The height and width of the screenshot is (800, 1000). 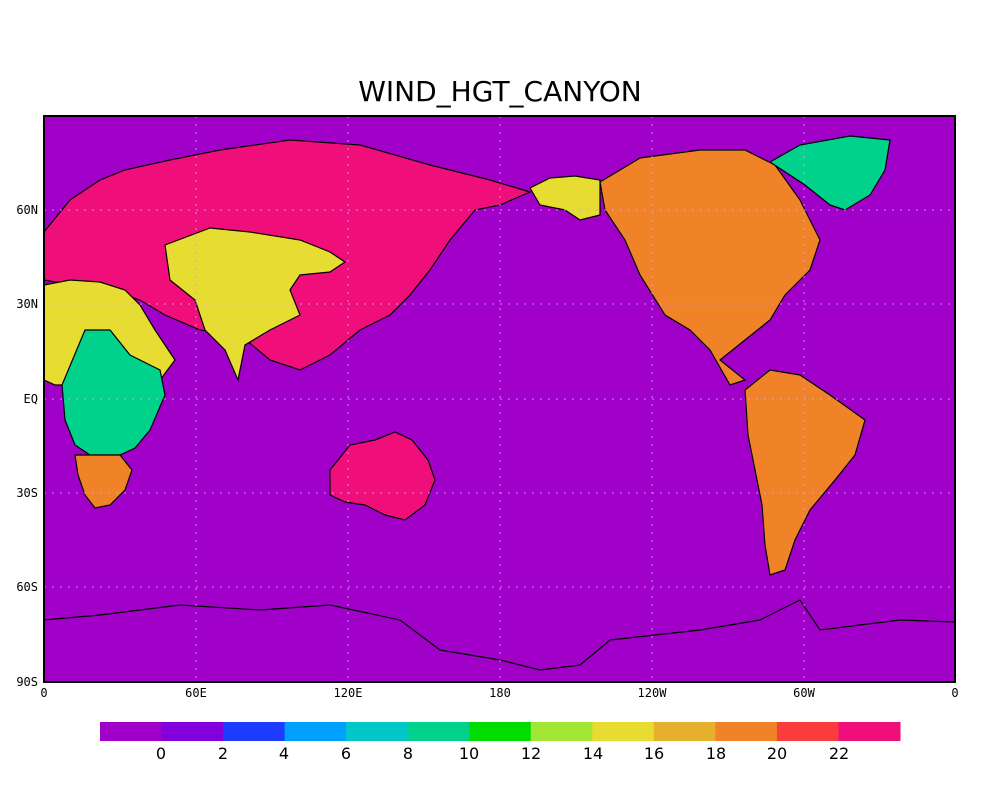 What do you see at coordinates (710, 267) in the screenshot?
I see `region-north-america` at bounding box center [710, 267].